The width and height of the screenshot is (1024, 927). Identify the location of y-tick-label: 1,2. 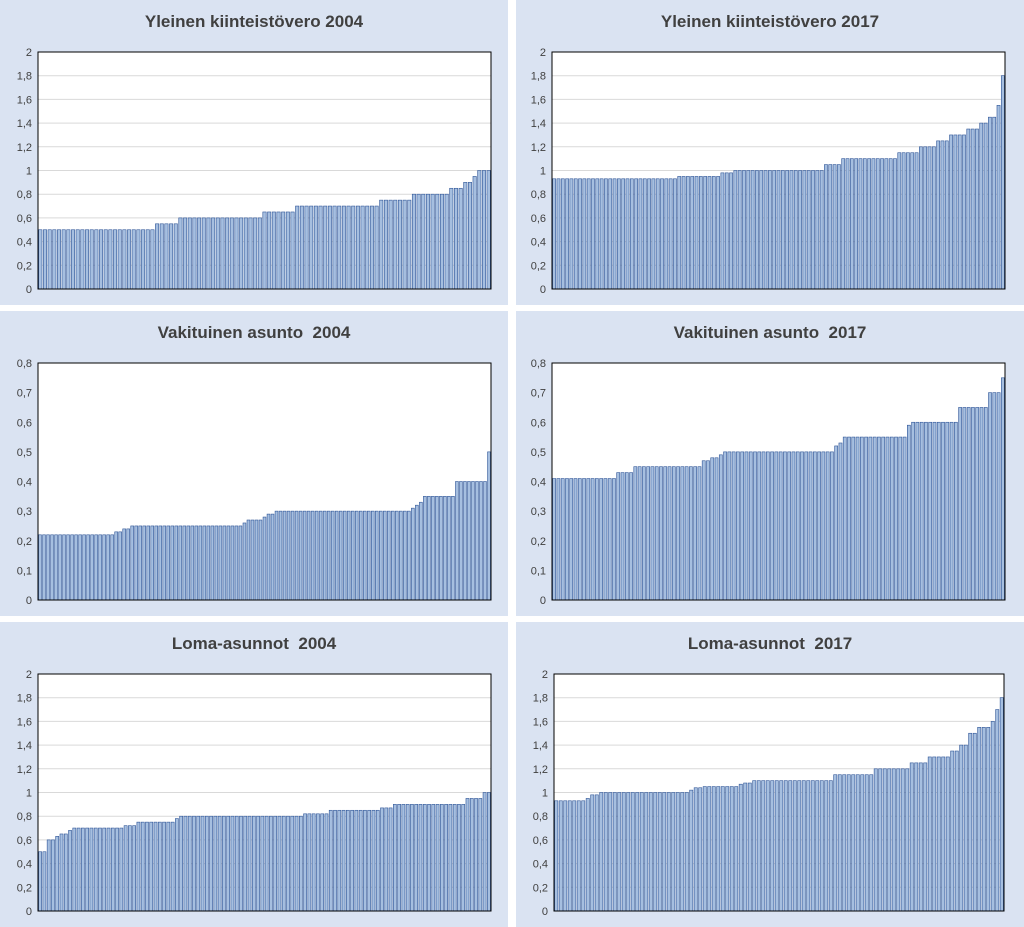
(540, 770).